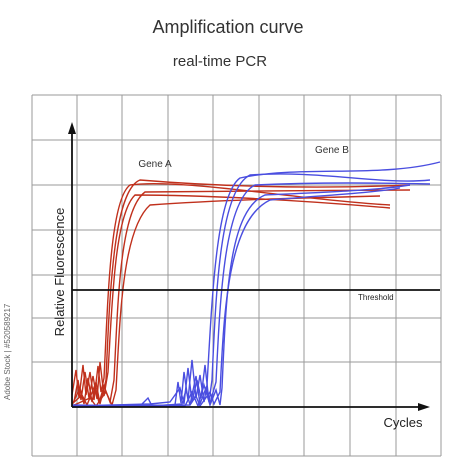 The image size is (474, 474). What do you see at coordinates (227, 27) in the screenshot?
I see `title: Amplification curve` at bounding box center [227, 27].